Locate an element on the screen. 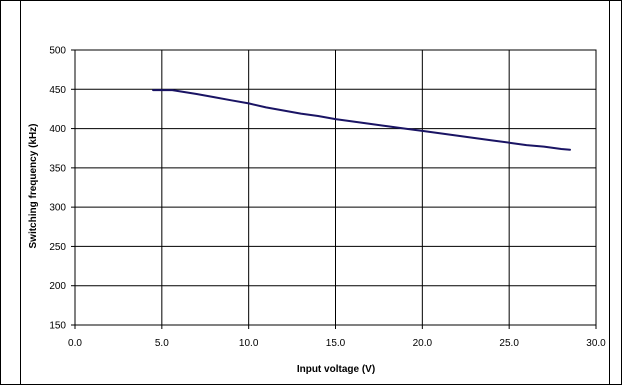  y-tick-label: 200 is located at coordinates (57, 286).